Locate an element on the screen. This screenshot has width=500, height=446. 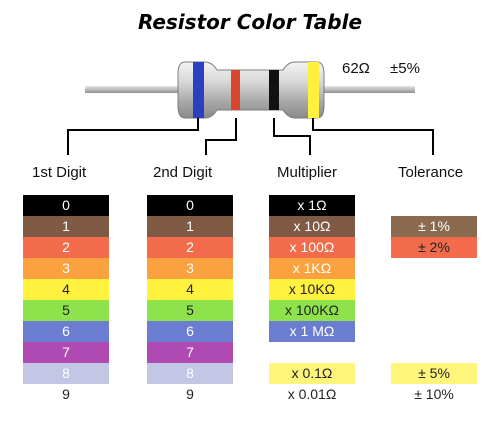
example-tolerance: ±5% is located at coordinates (405, 68).